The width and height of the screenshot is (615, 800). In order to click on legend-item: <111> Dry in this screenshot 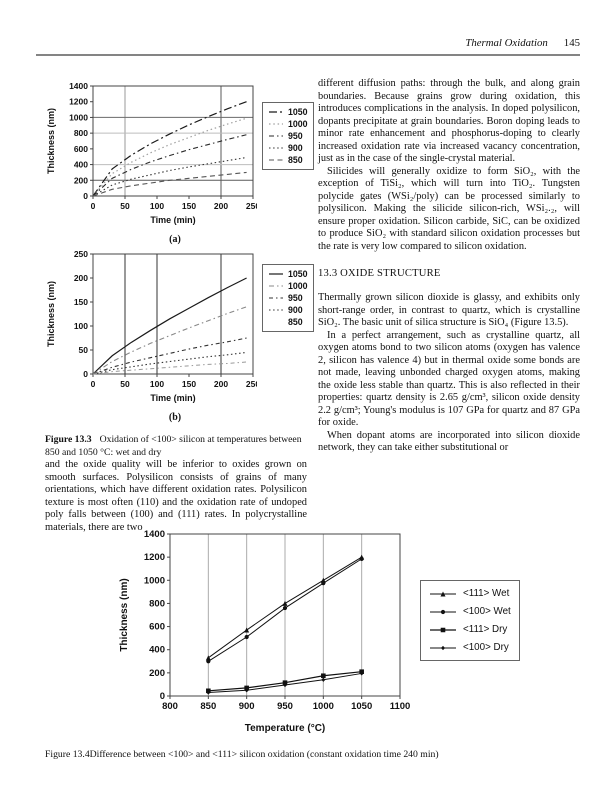, I will do `click(470, 629)`.